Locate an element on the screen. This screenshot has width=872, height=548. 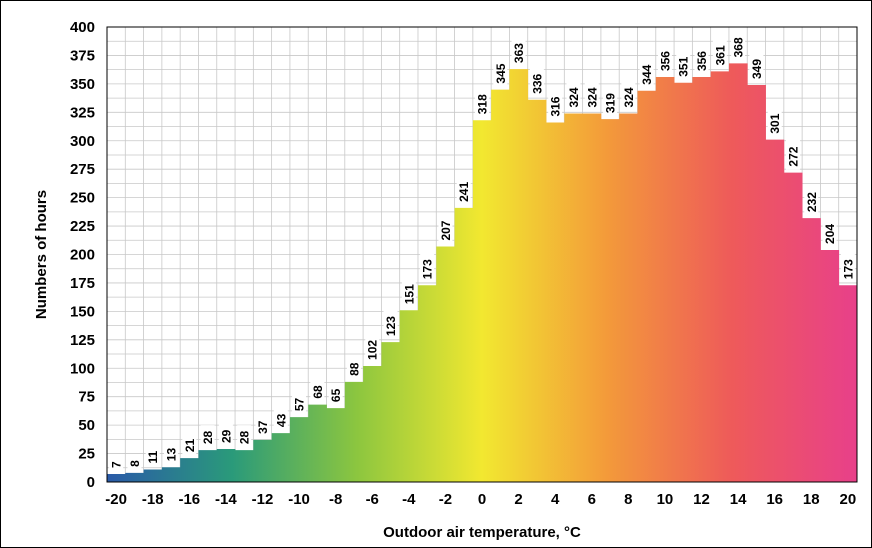
data-label-text: 319 is located at coordinates (611, 103).